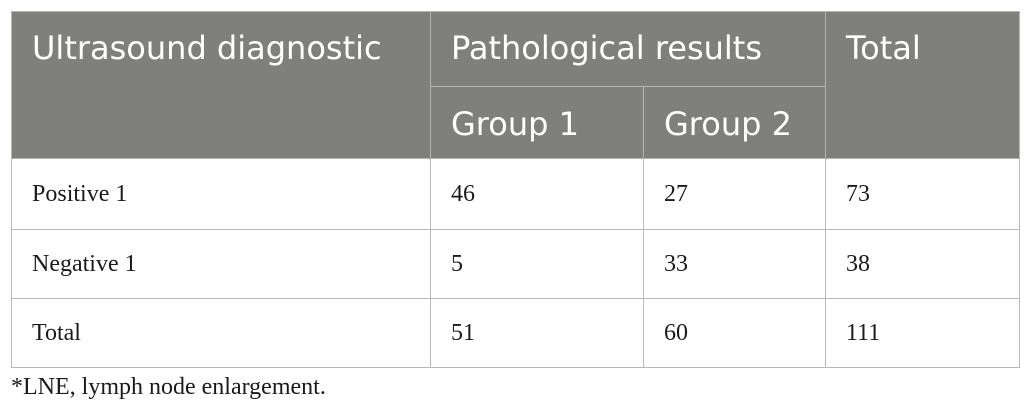  I want to click on cell-group-2: 33, so click(734, 264).